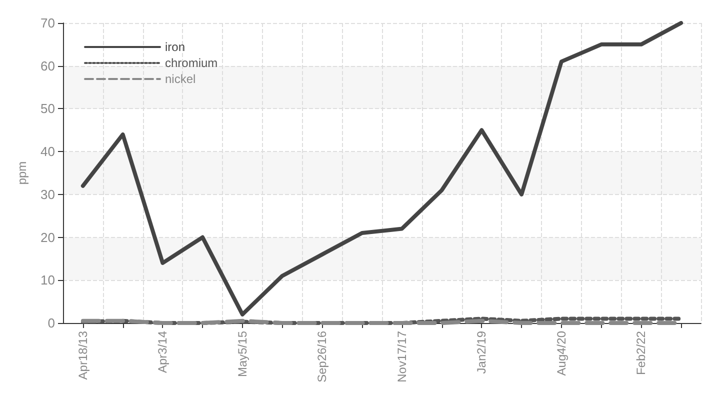  I want to click on x-tick-label: Apr3/14, so click(163, 352).